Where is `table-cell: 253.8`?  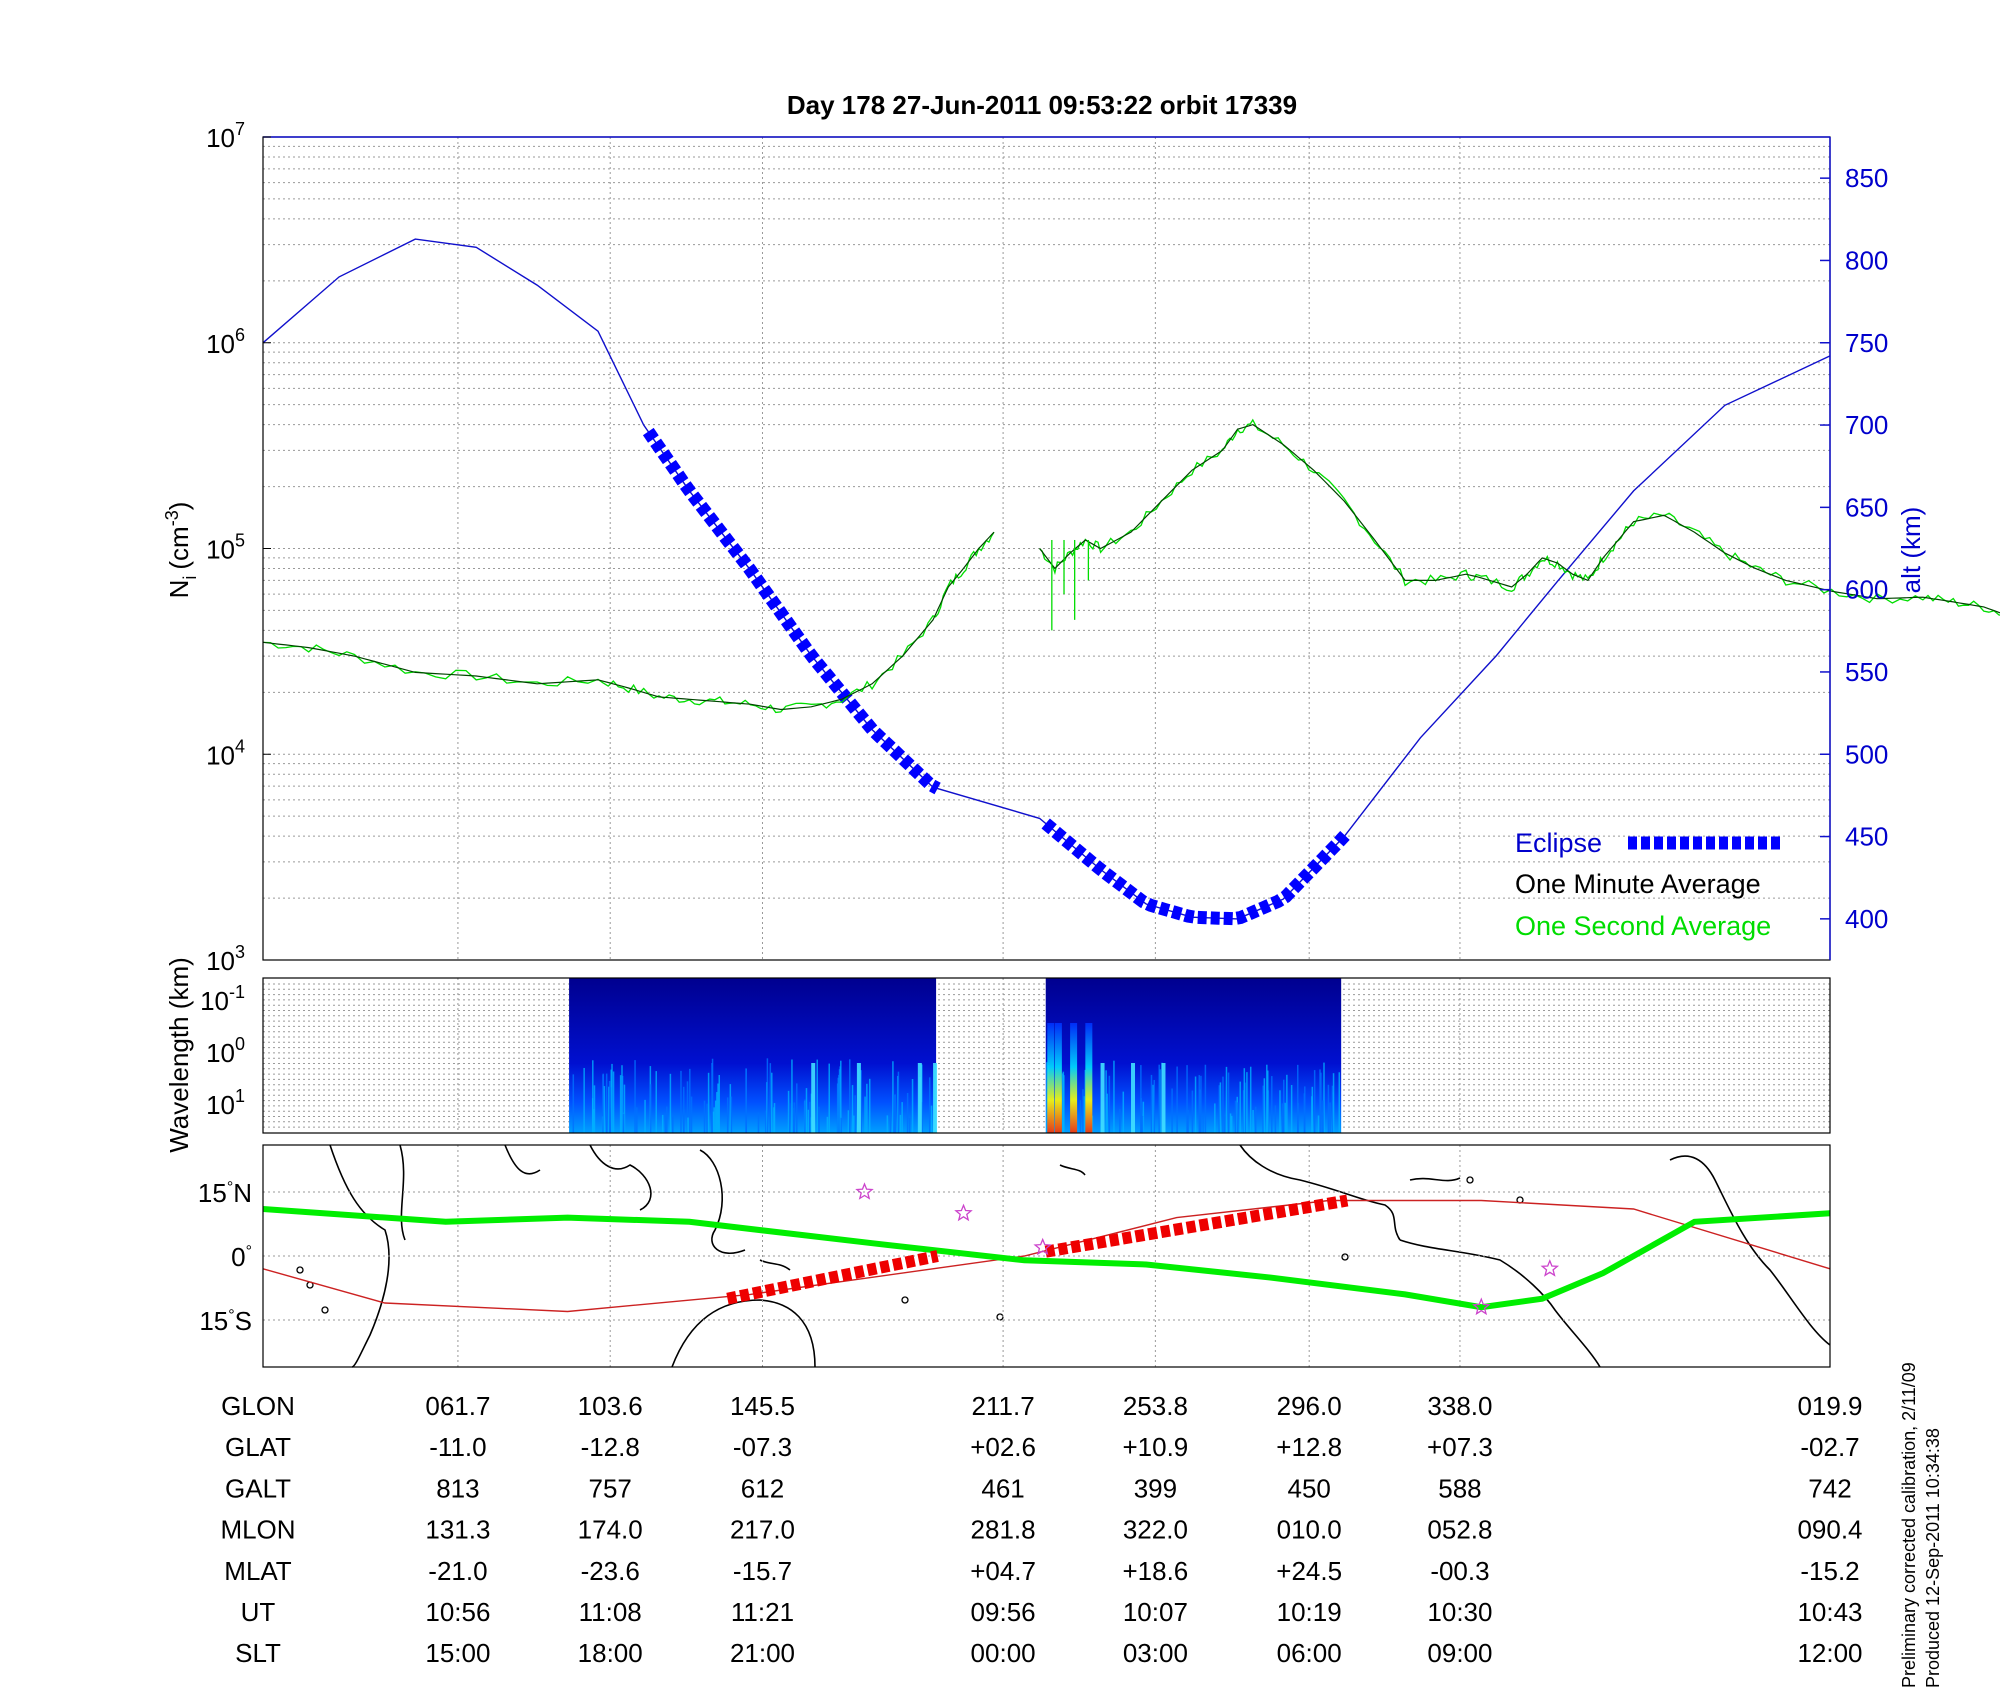
table-cell: 253.8 is located at coordinates (1155, 1406).